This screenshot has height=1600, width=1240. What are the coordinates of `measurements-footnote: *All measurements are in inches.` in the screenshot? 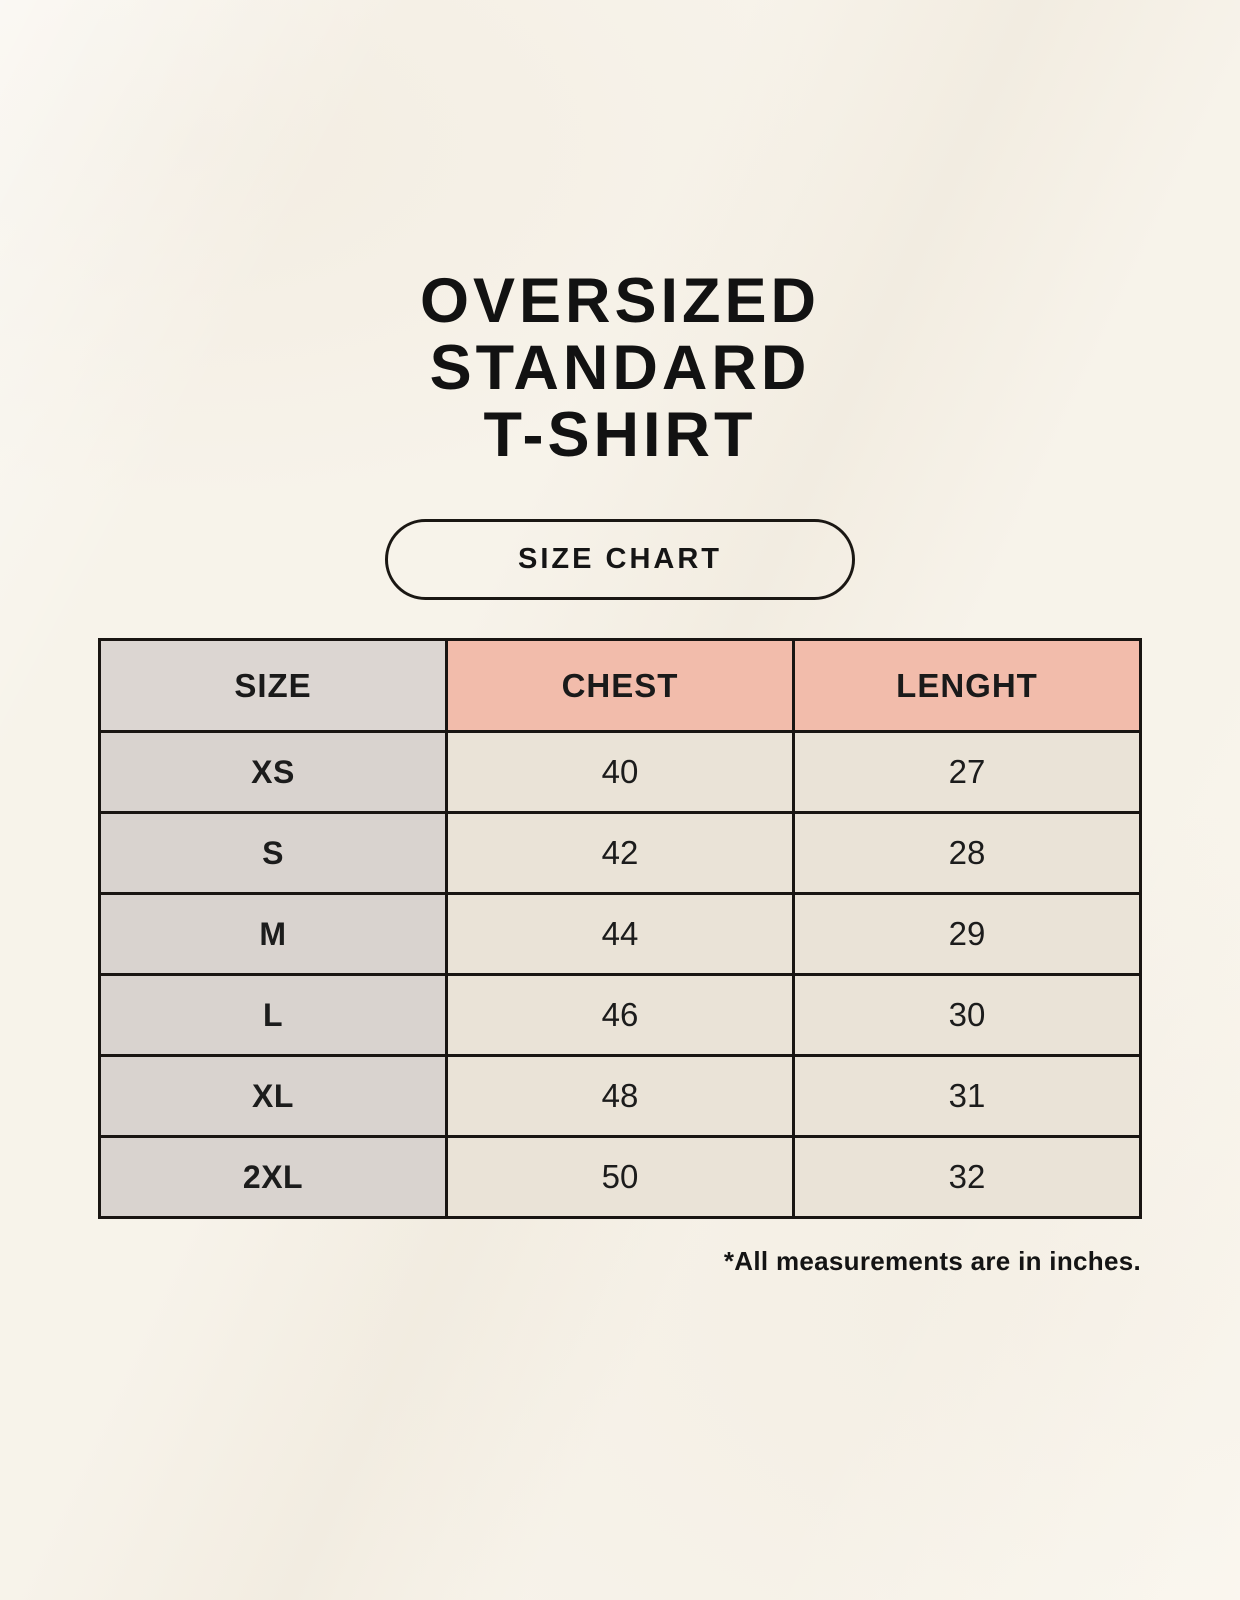 It's located at (932, 1261).